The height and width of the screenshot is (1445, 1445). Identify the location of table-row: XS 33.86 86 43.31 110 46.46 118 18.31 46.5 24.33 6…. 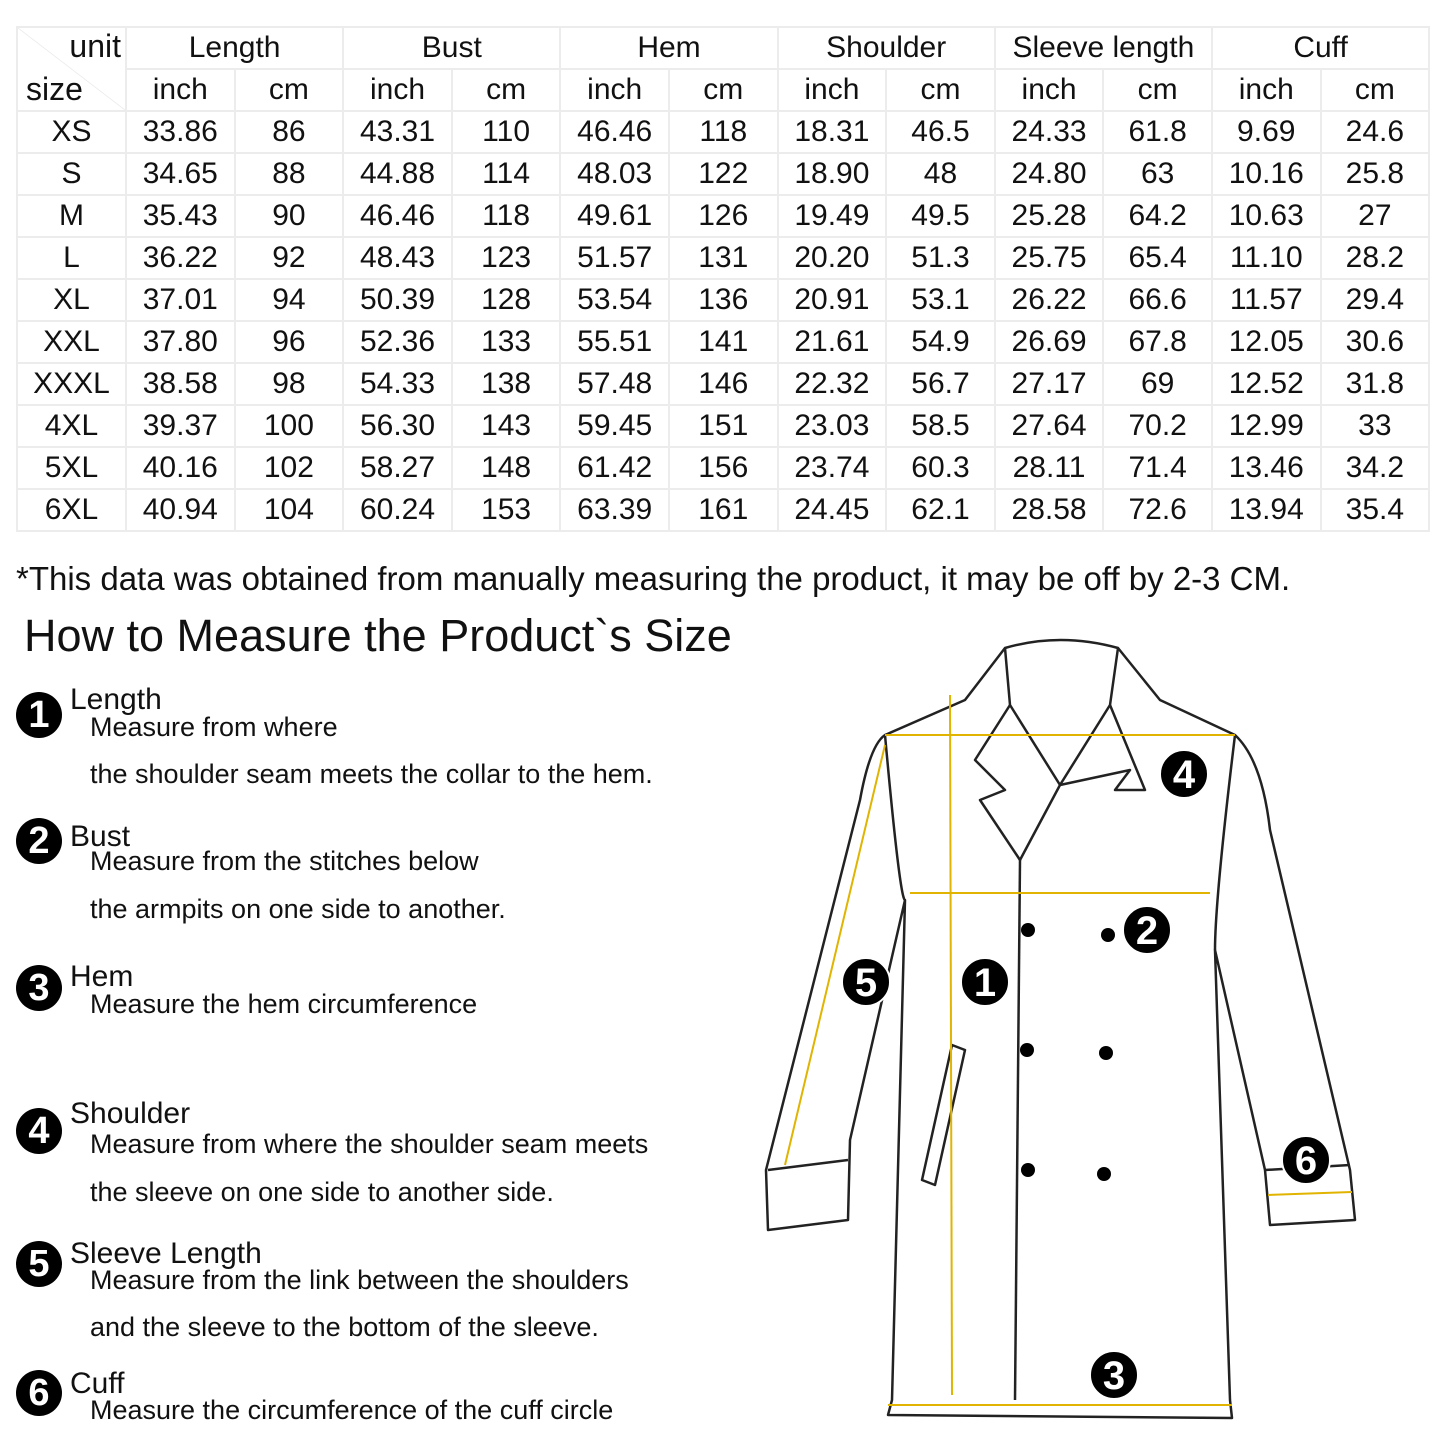
(723, 132).